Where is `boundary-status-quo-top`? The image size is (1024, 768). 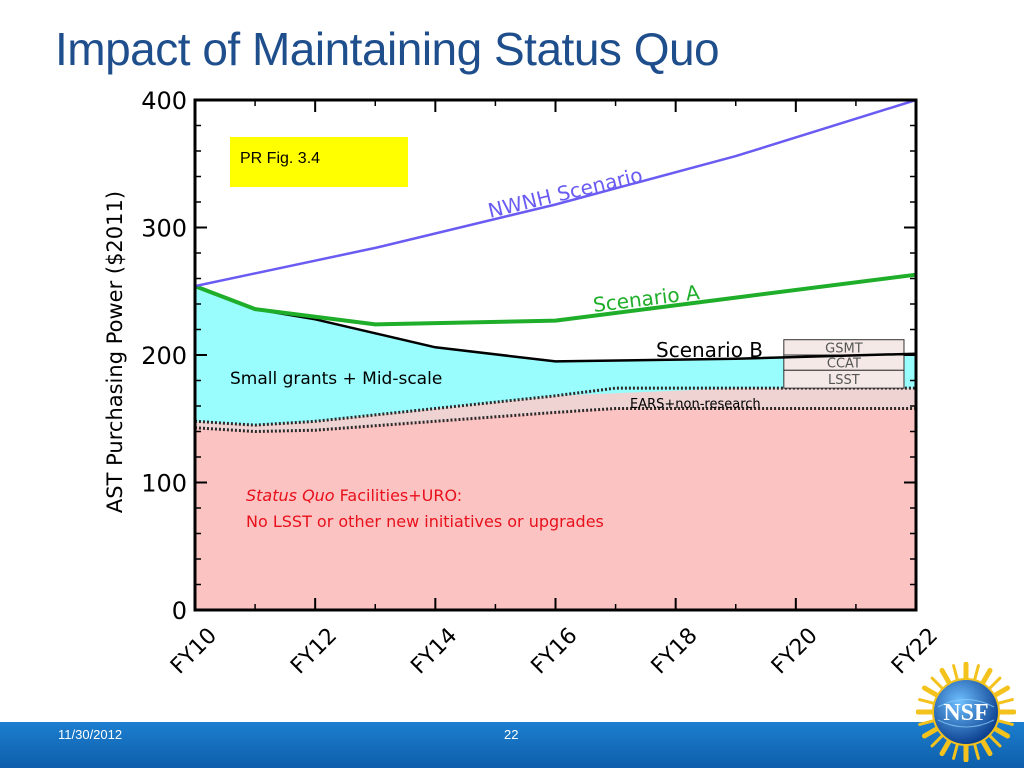 boundary-status-quo-top is located at coordinates (555, 420).